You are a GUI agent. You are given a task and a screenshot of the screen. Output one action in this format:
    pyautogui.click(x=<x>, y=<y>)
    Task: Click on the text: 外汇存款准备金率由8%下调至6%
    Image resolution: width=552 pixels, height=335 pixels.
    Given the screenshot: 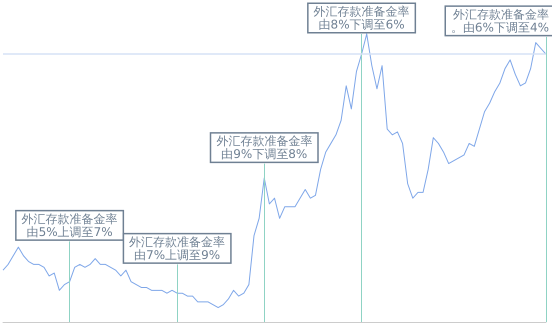 What is the action you would take?
    pyautogui.click(x=362, y=18)
    